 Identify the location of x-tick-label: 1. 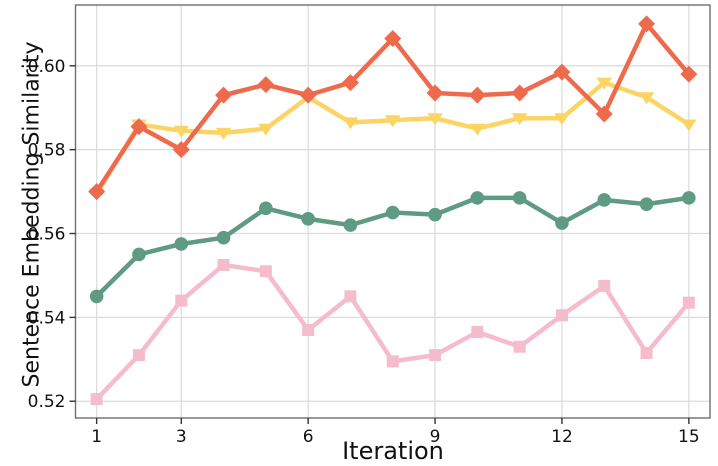
(96, 437).